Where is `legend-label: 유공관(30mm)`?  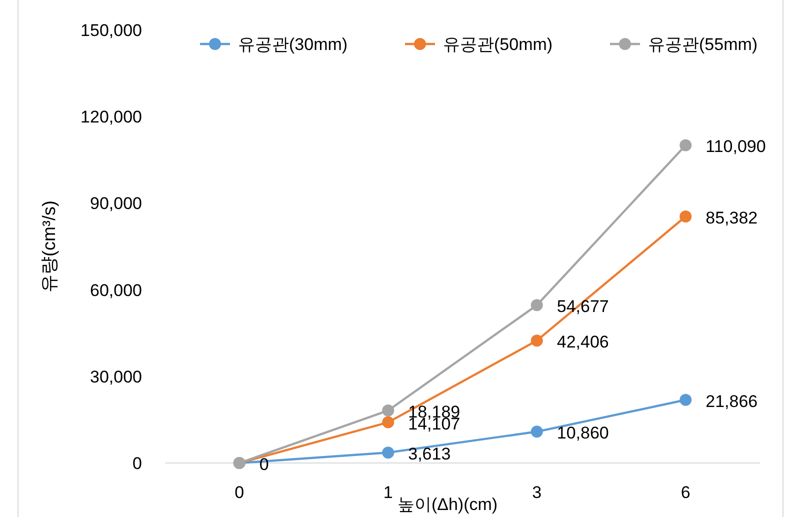
legend-label: 유공관(30mm) is located at coordinates (293, 44).